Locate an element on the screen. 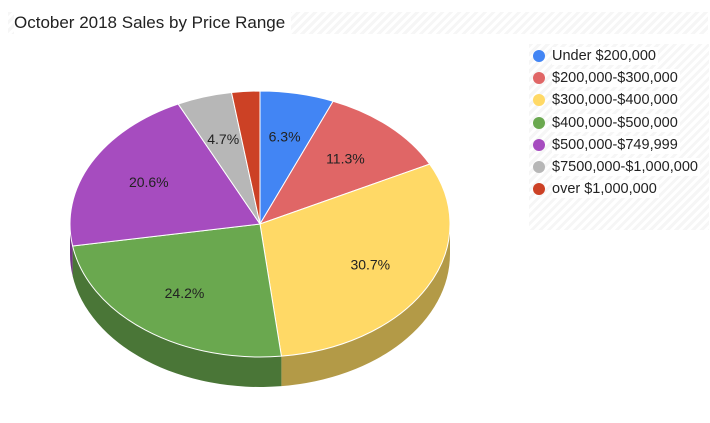  legend-item-400-000-500-000: $400,000-$500,000 is located at coordinates (616, 123).